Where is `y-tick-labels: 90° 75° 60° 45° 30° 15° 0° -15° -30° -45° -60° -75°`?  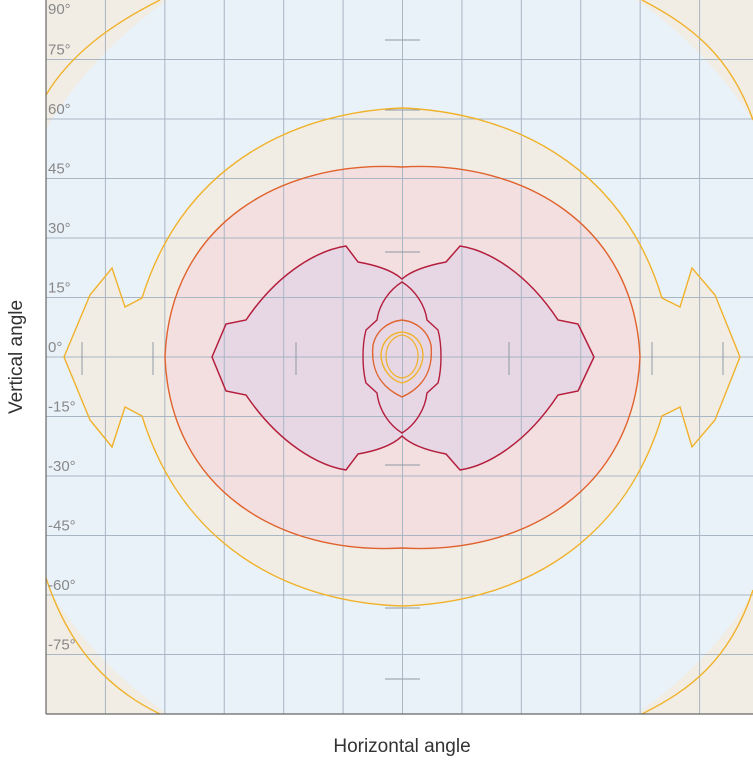 y-tick-labels: 90° 75° 60° 45° 30° 15° 0° -15° -30° -45° -60° -75° is located at coordinates (62, 327).